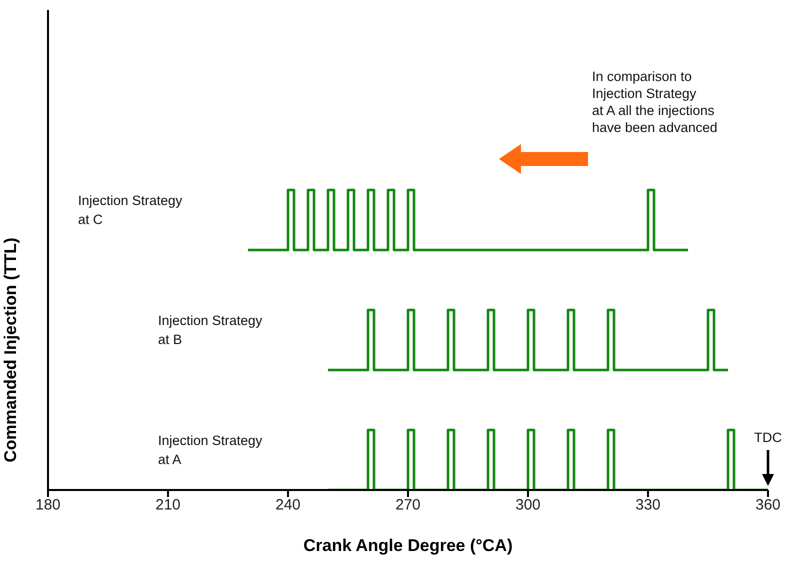 The height and width of the screenshot is (563, 785). What do you see at coordinates (210, 330) in the screenshot?
I see `annotation: Injection Strategy at B` at bounding box center [210, 330].